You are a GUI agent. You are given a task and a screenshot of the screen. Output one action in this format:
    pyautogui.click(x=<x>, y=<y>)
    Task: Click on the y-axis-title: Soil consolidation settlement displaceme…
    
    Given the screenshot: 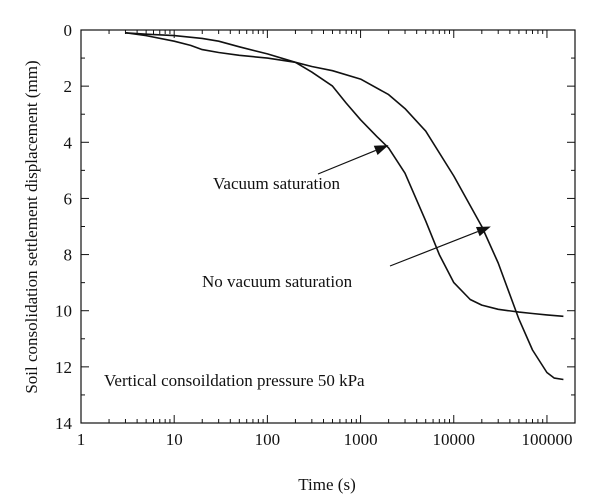 What is the action you would take?
    pyautogui.click(x=31, y=226)
    